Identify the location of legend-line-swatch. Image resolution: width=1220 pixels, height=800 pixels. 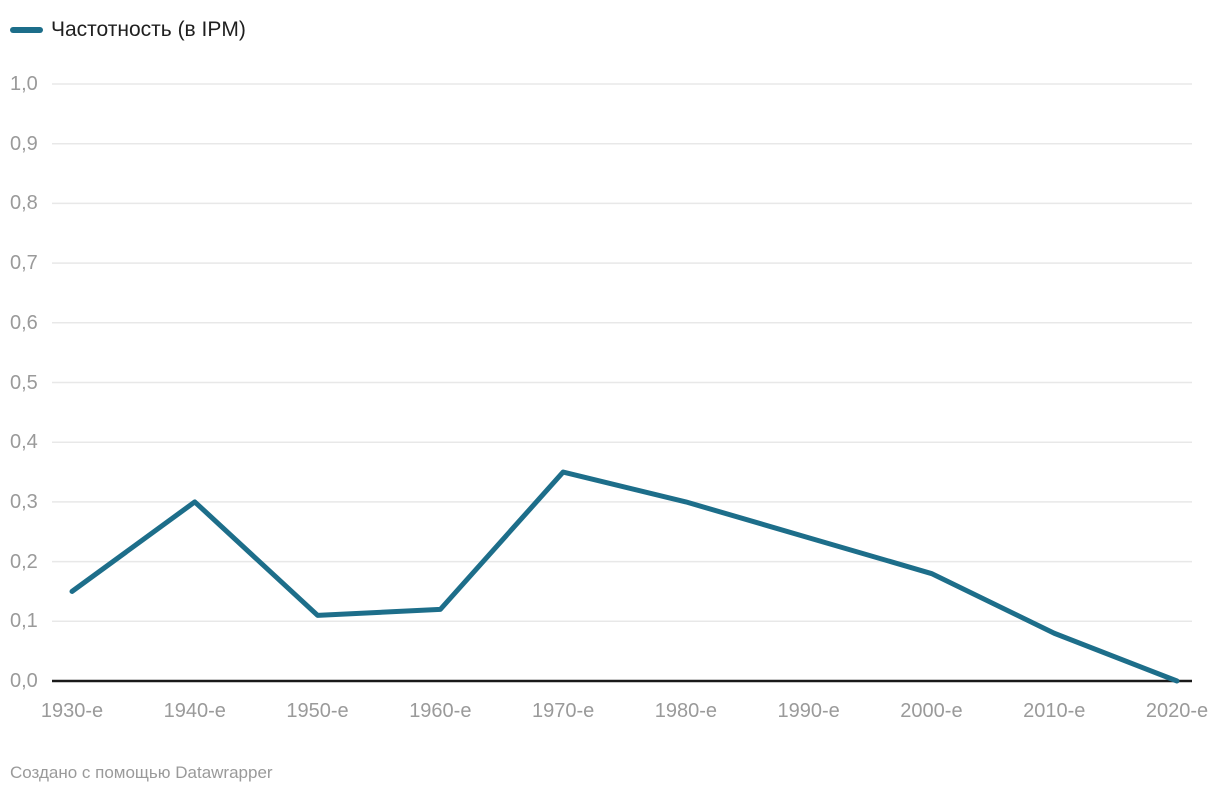
(26, 29).